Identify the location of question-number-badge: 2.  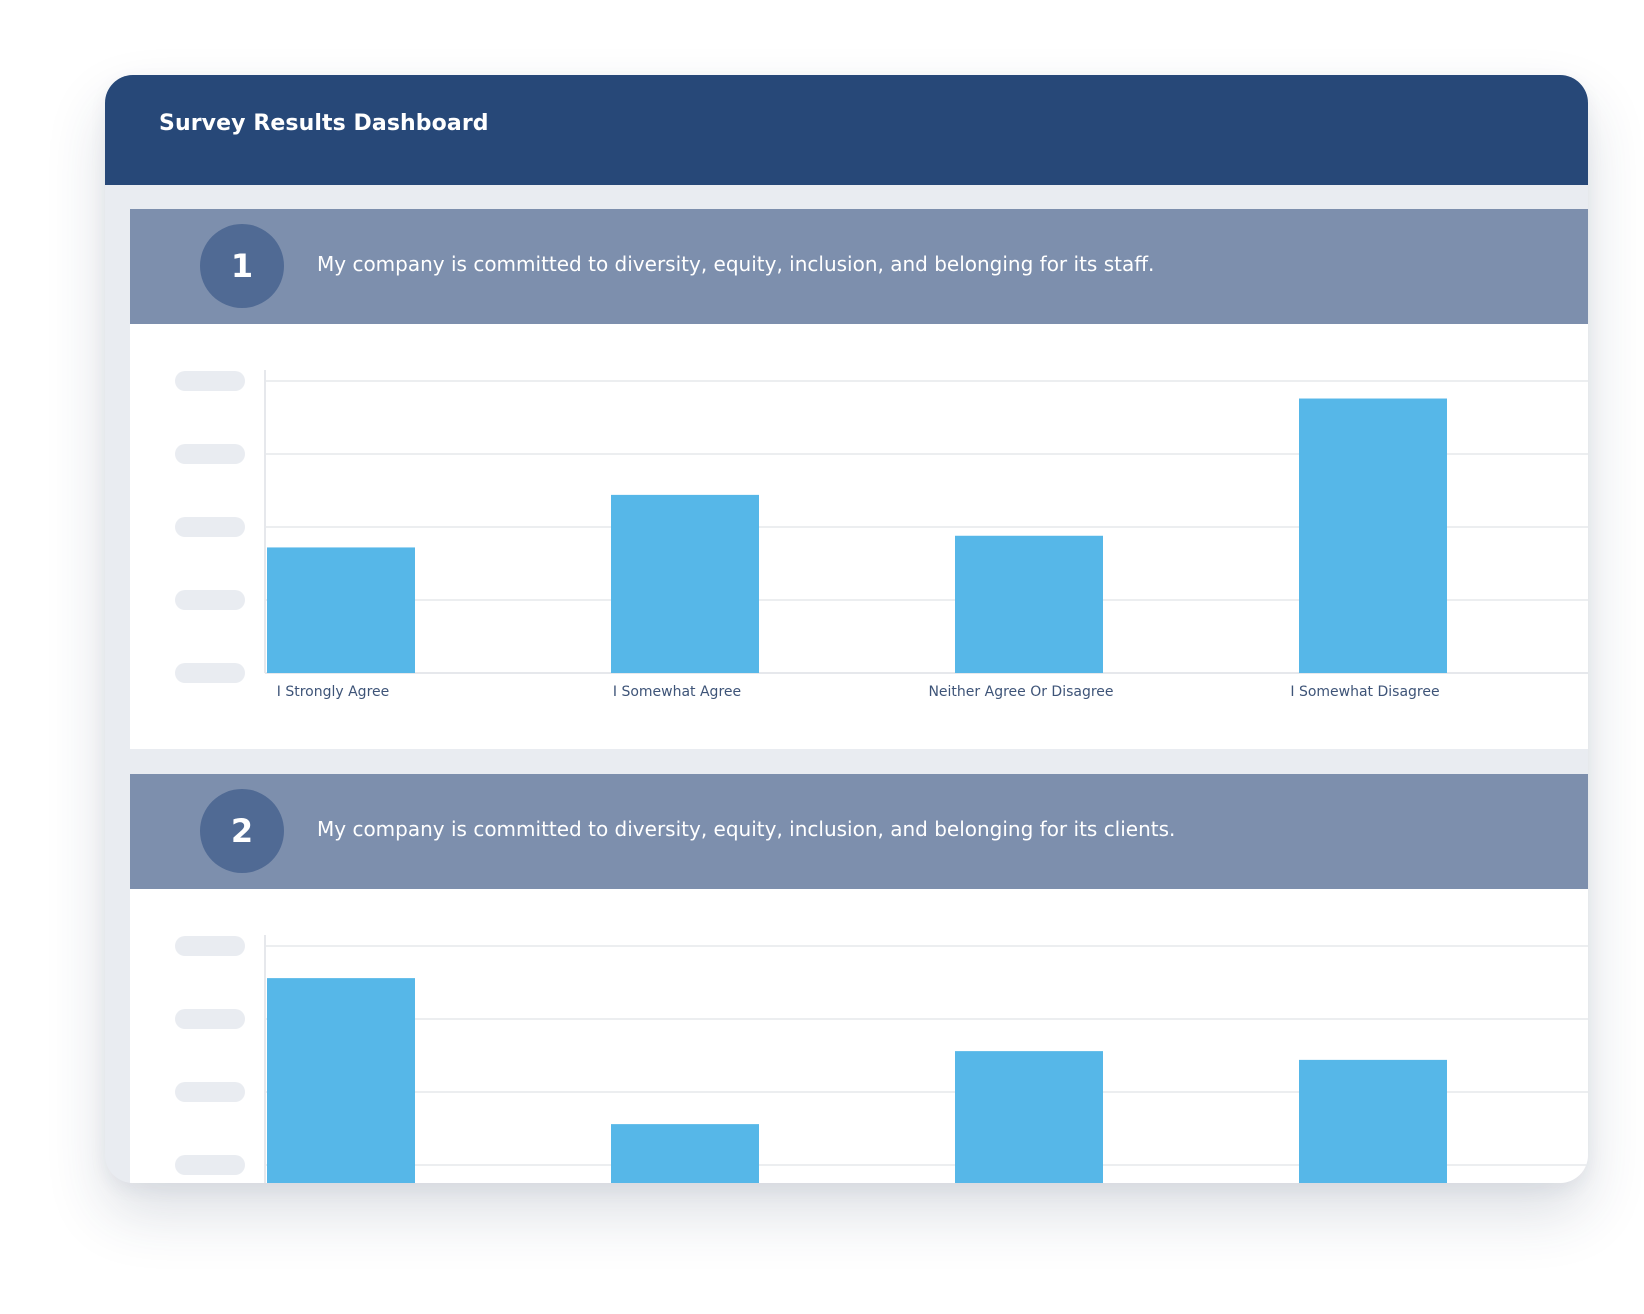
(242, 831).